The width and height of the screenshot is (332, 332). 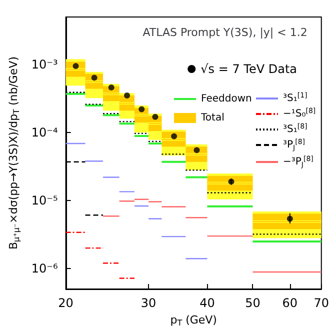 What do you see at coordinates (44, 133) in the screenshot?
I see `y-tick-label: 10⁻⁴` at bounding box center [44, 133].